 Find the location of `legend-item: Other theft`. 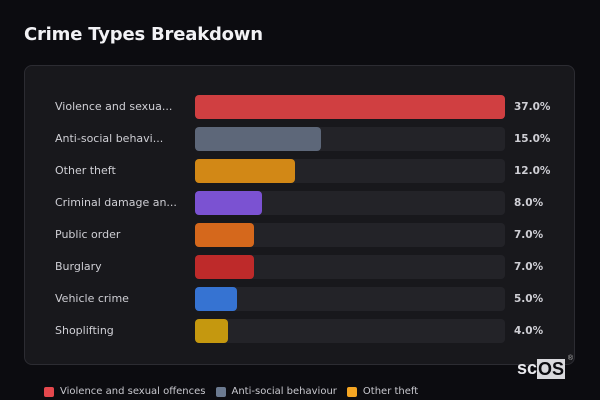

legend-item: Other theft is located at coordinates (382, 391).